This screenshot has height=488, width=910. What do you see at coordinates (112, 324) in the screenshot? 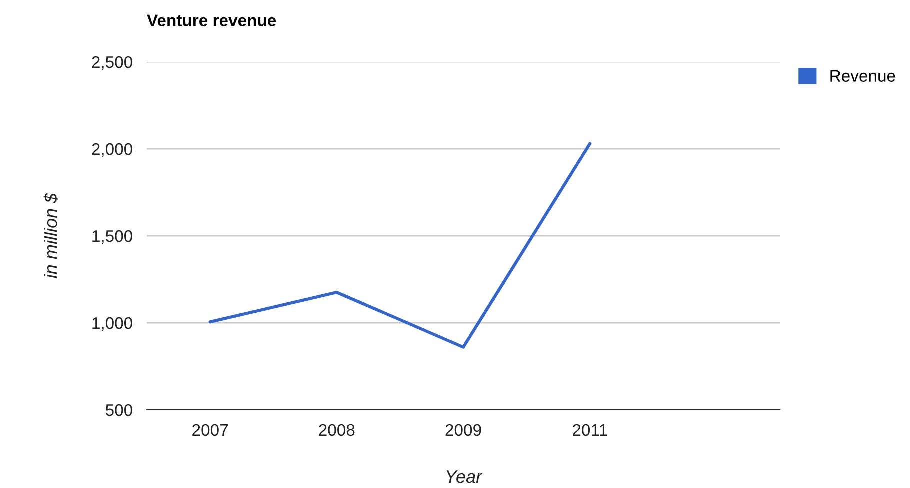
I see `y-tick-label: 1,000` at bounding box center [112, 324].